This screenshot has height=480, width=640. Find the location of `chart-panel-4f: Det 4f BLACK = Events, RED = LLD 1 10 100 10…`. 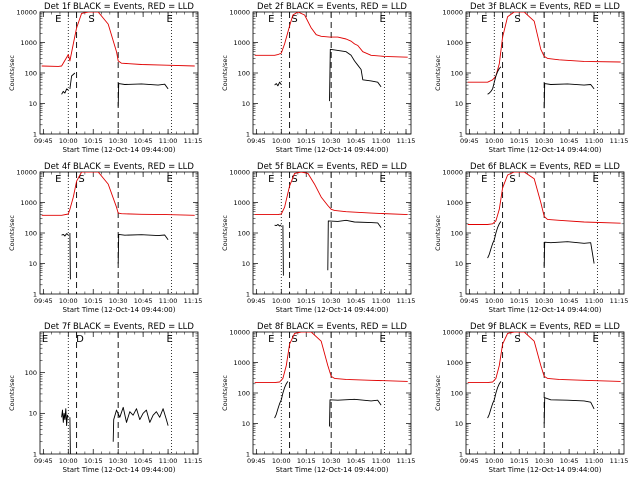

chart-panel-4f: Det 4f BLACK = Events, RED = LLD 1 10 100 10… is located at coordinates (105, 238).